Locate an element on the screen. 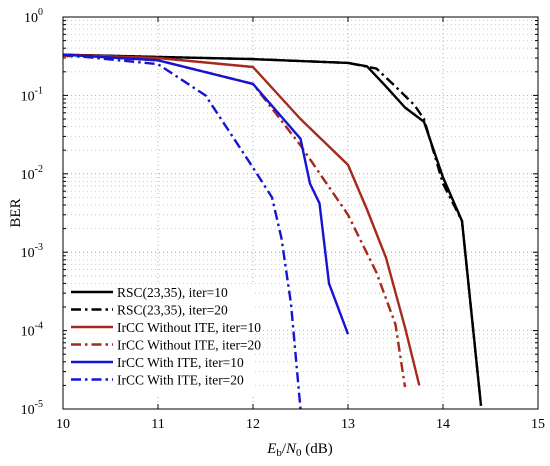 Image resolution: width=550 pixels, height=466 pixels. y-tick-label: 10⁰ is located at coordinates (33, 16).